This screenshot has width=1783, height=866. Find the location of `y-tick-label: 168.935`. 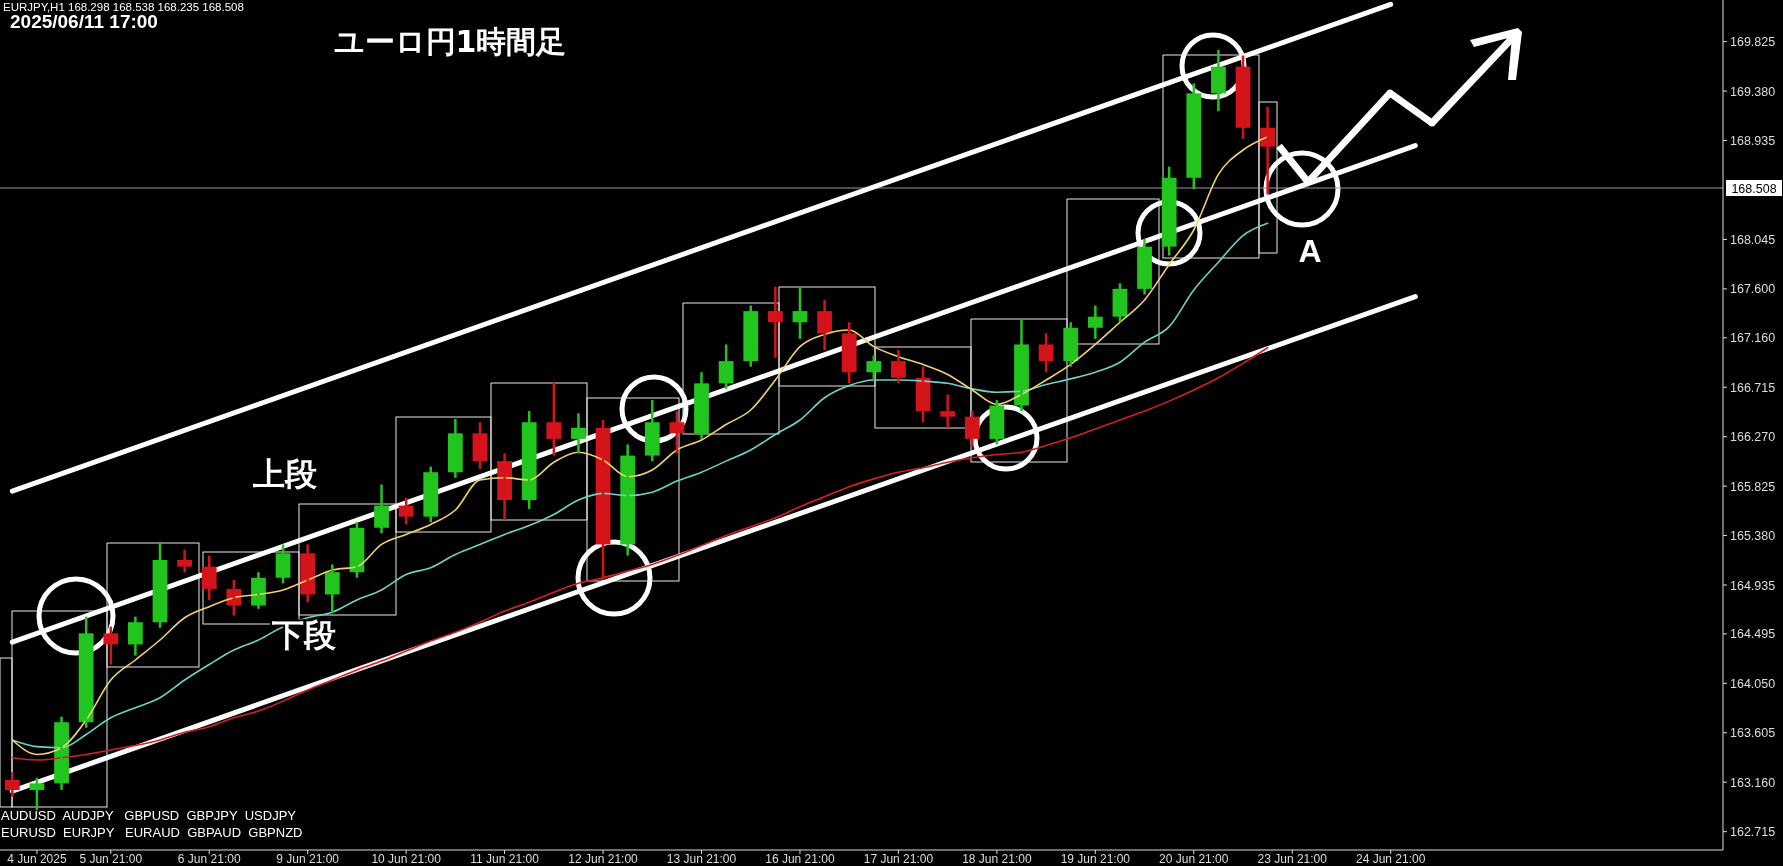

y-tick-label: 168.935 is located at coordinates (1753, 141).